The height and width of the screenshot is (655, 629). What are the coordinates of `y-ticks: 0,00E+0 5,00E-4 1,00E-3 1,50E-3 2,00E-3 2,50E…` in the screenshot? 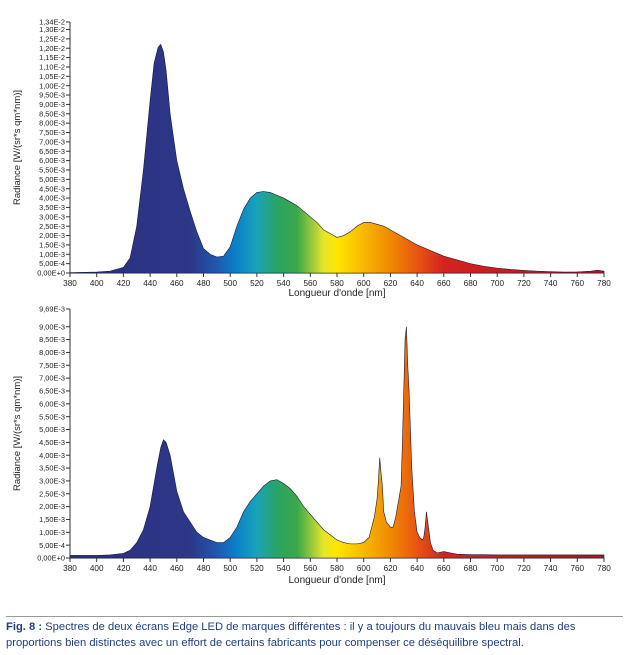 It's located at (53, 434).